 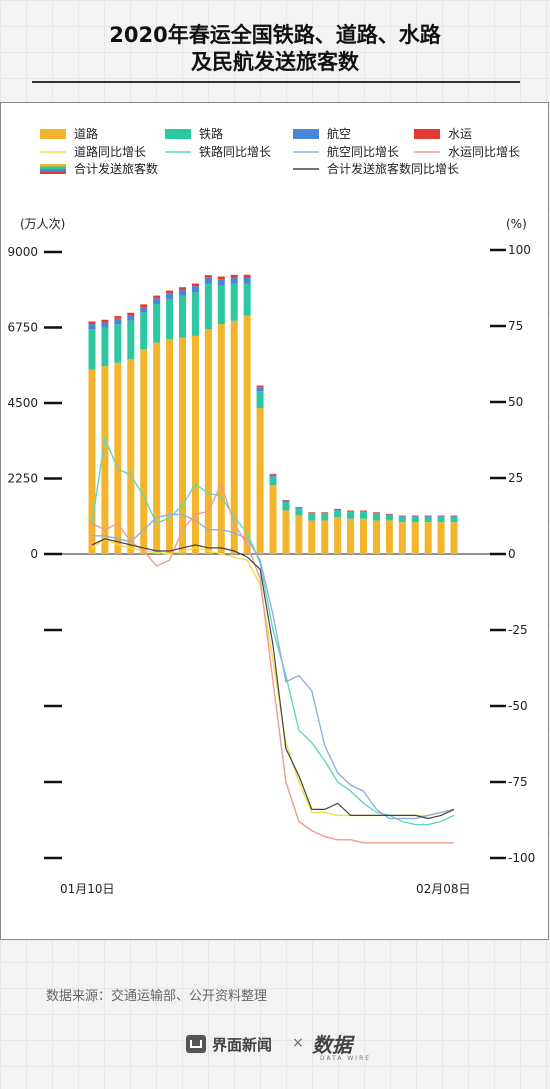 What do you see at coordinates (518, 782) in the screenshot?
I see `right-tick-label: -75` at bounding box center [518, 782].